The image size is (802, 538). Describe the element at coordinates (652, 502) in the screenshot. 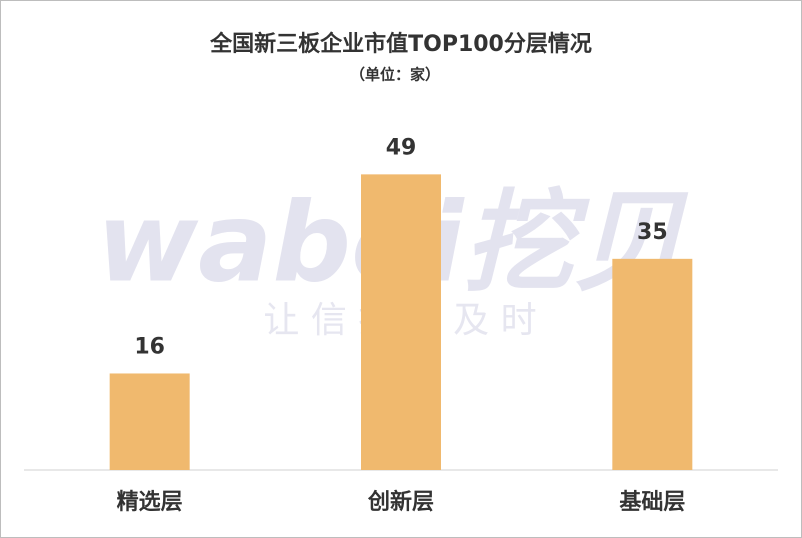

I see `x-tick-label: 基础层` at that location.